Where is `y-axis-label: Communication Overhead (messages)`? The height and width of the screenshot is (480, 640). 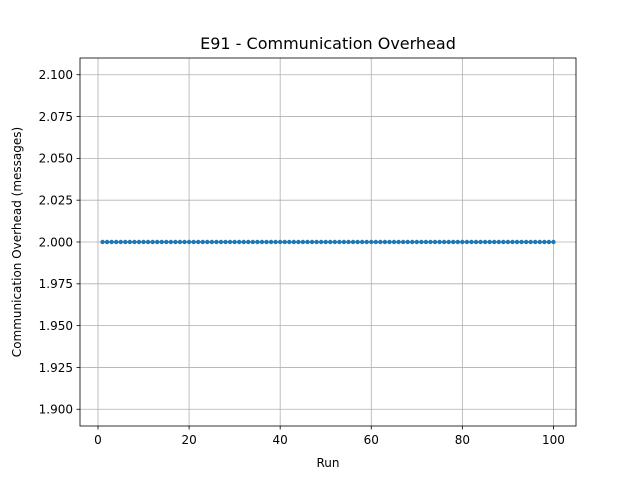 y-axis-label: Communication Overhead (messages) is located at coordinates (17, 242).